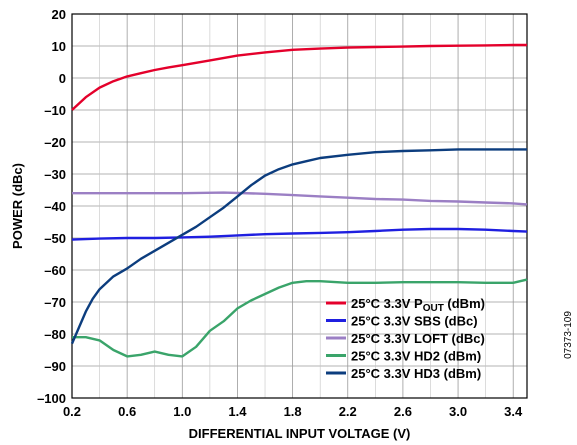 The width and height of the screenshot is (577, 445). What do you see at coordinates (418, 338) in the screenshot?
I see `legend-entry: 25°C 3.3V LOFT (dBc)` at bounding box center [418, 338].